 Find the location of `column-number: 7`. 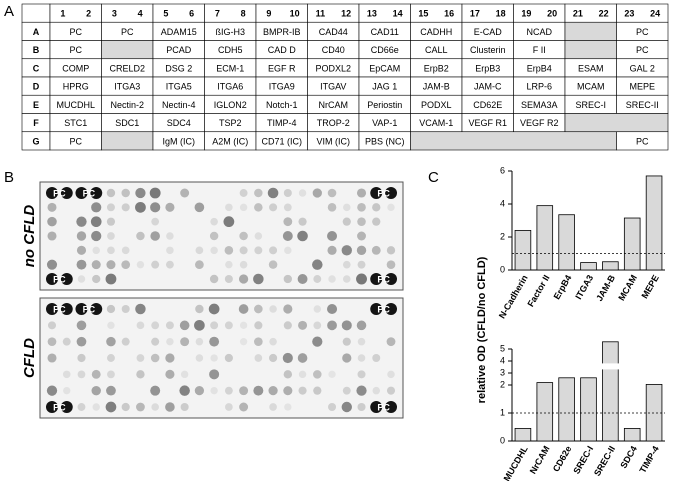

column-number: 7 is located at coordinates (217, 14).